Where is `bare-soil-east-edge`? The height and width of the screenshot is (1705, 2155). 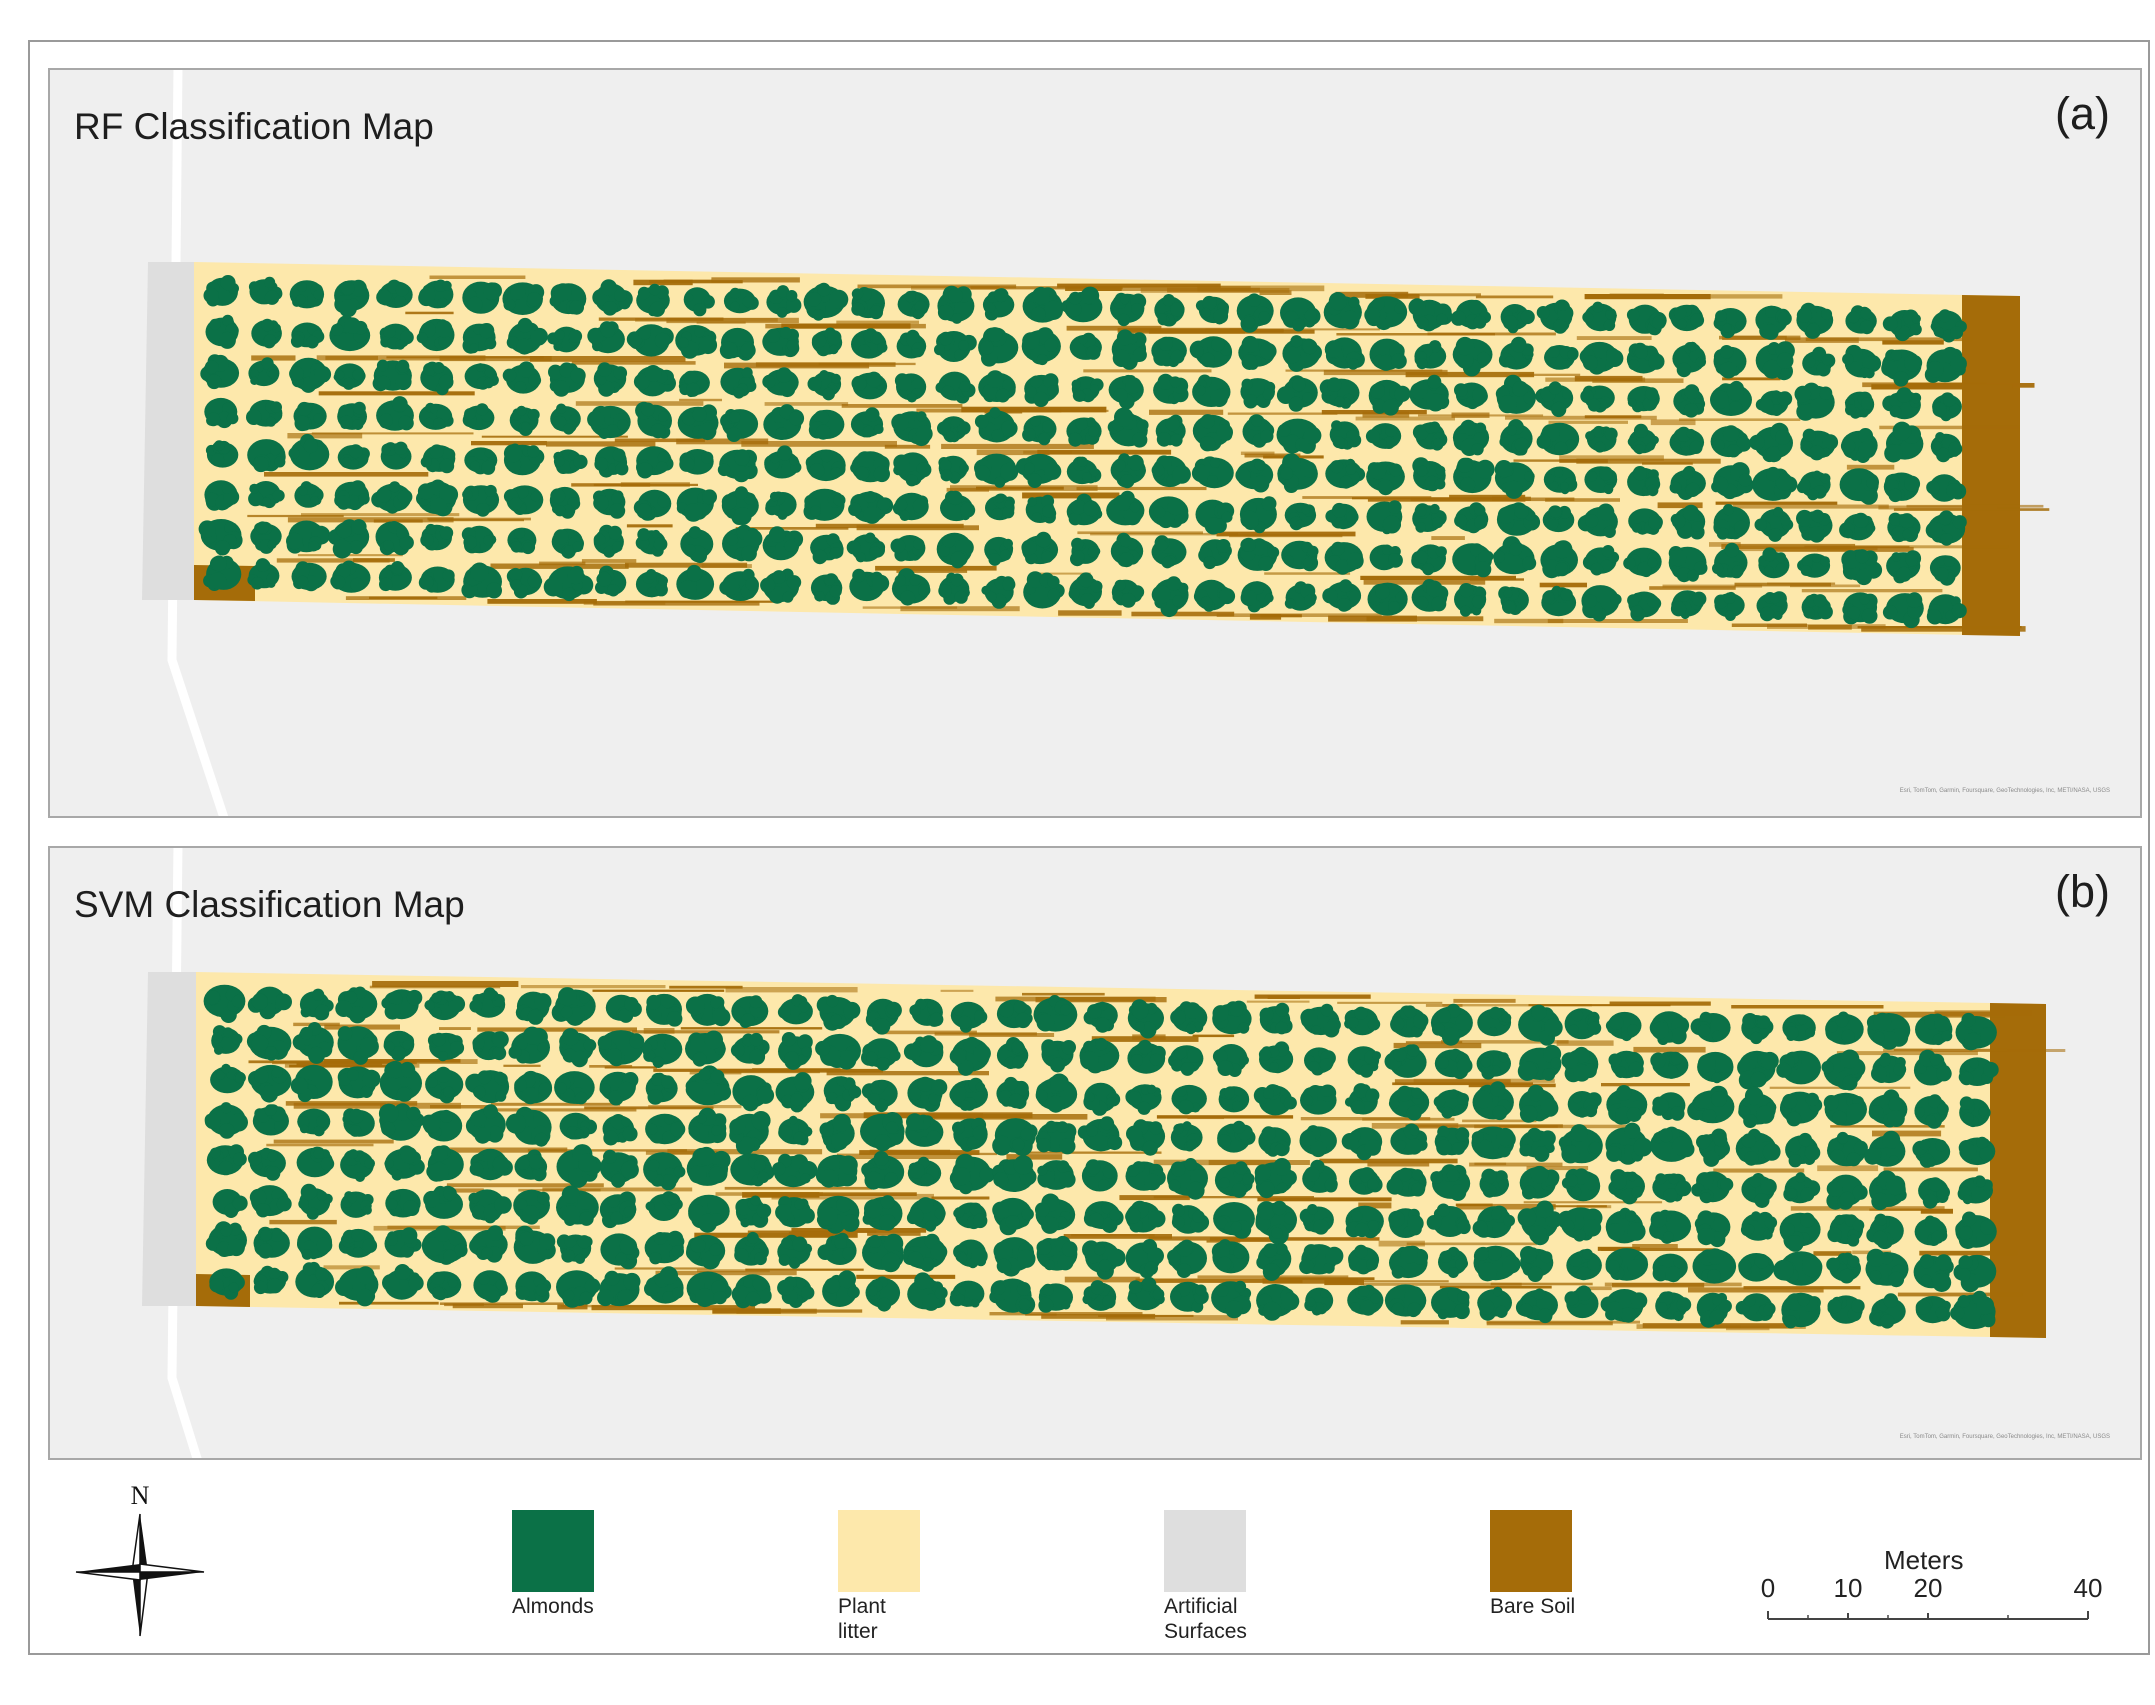
bare-soil-east-edge is located at coordinates (1991, 465).